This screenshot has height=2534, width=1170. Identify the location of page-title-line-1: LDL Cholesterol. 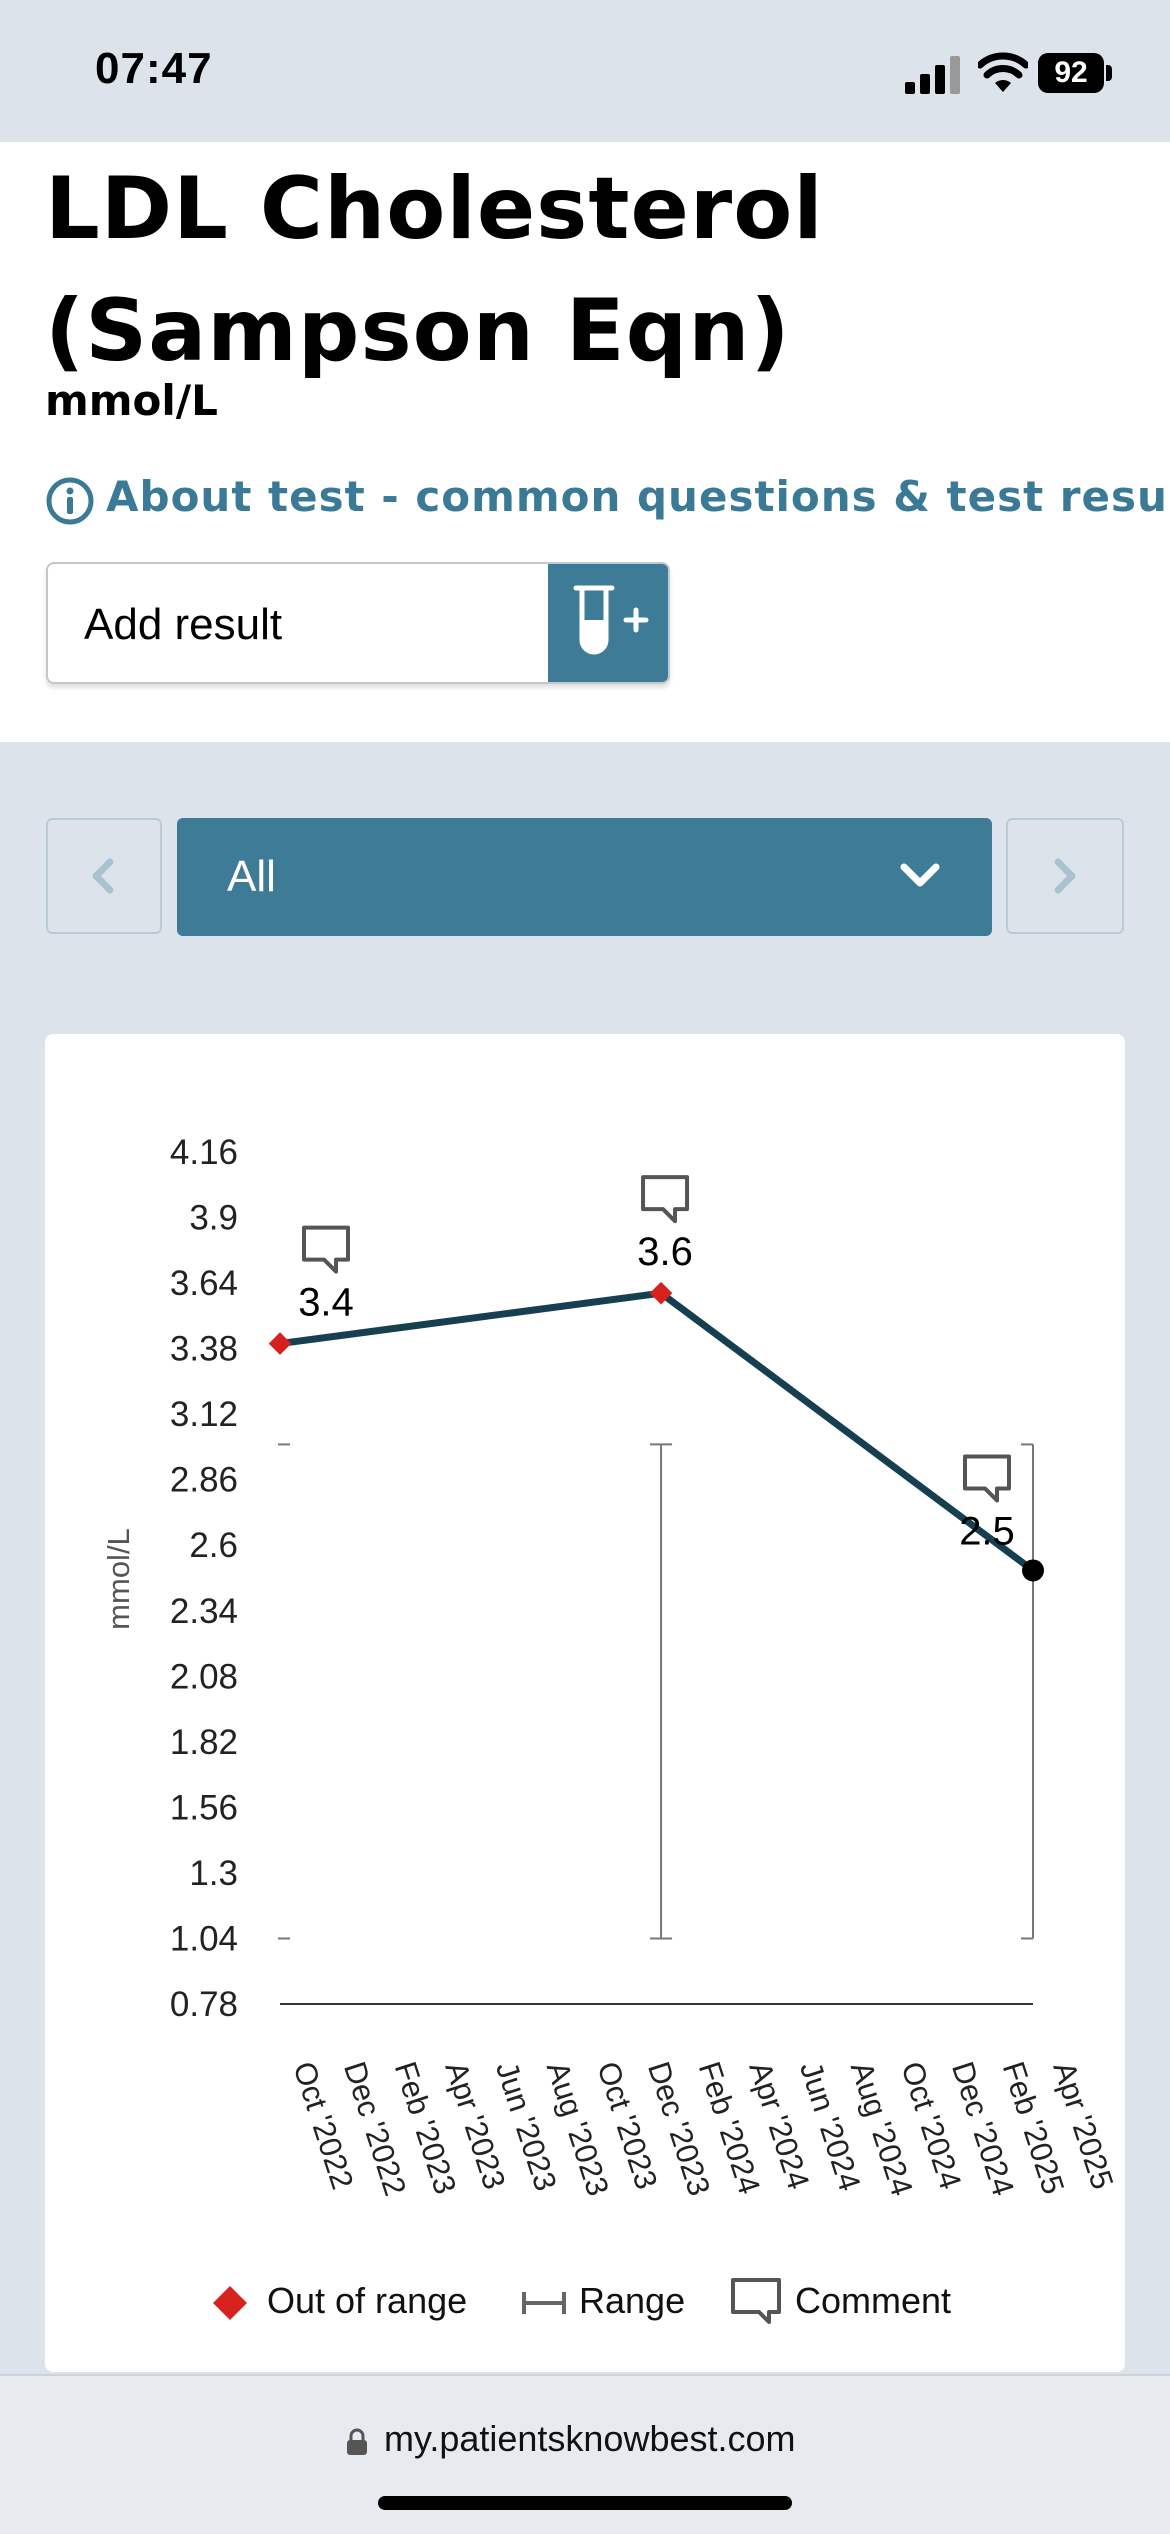
(434, 209).